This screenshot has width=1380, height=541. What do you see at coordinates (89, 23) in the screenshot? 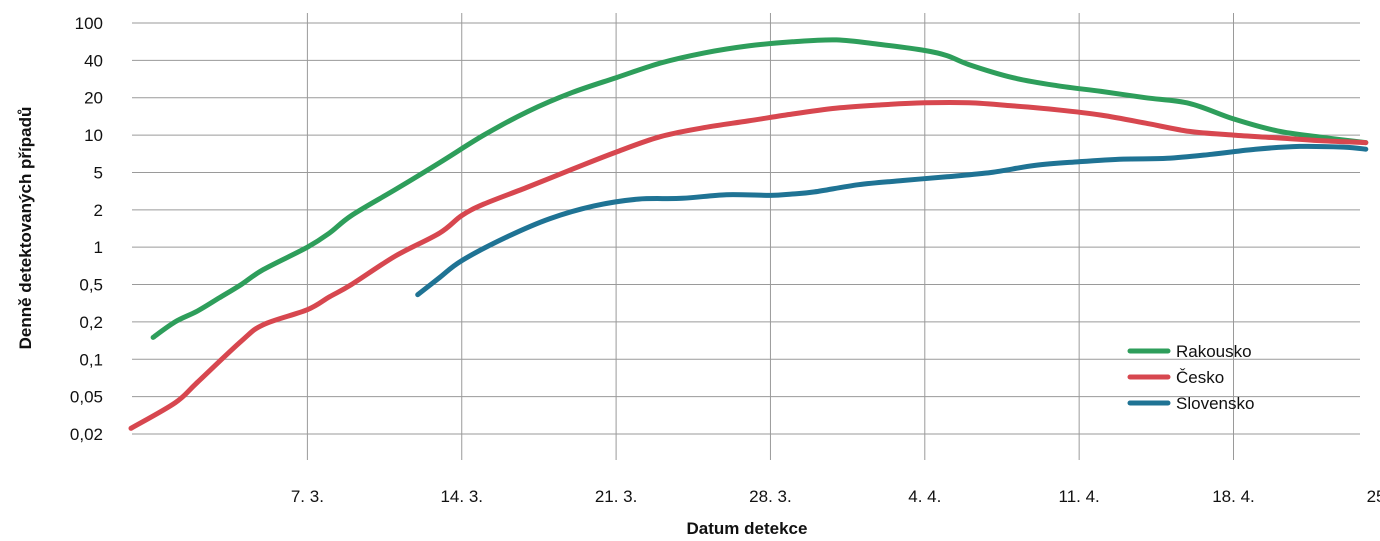
I see `y-tick-label: 100` at bounding box center [89, 23].